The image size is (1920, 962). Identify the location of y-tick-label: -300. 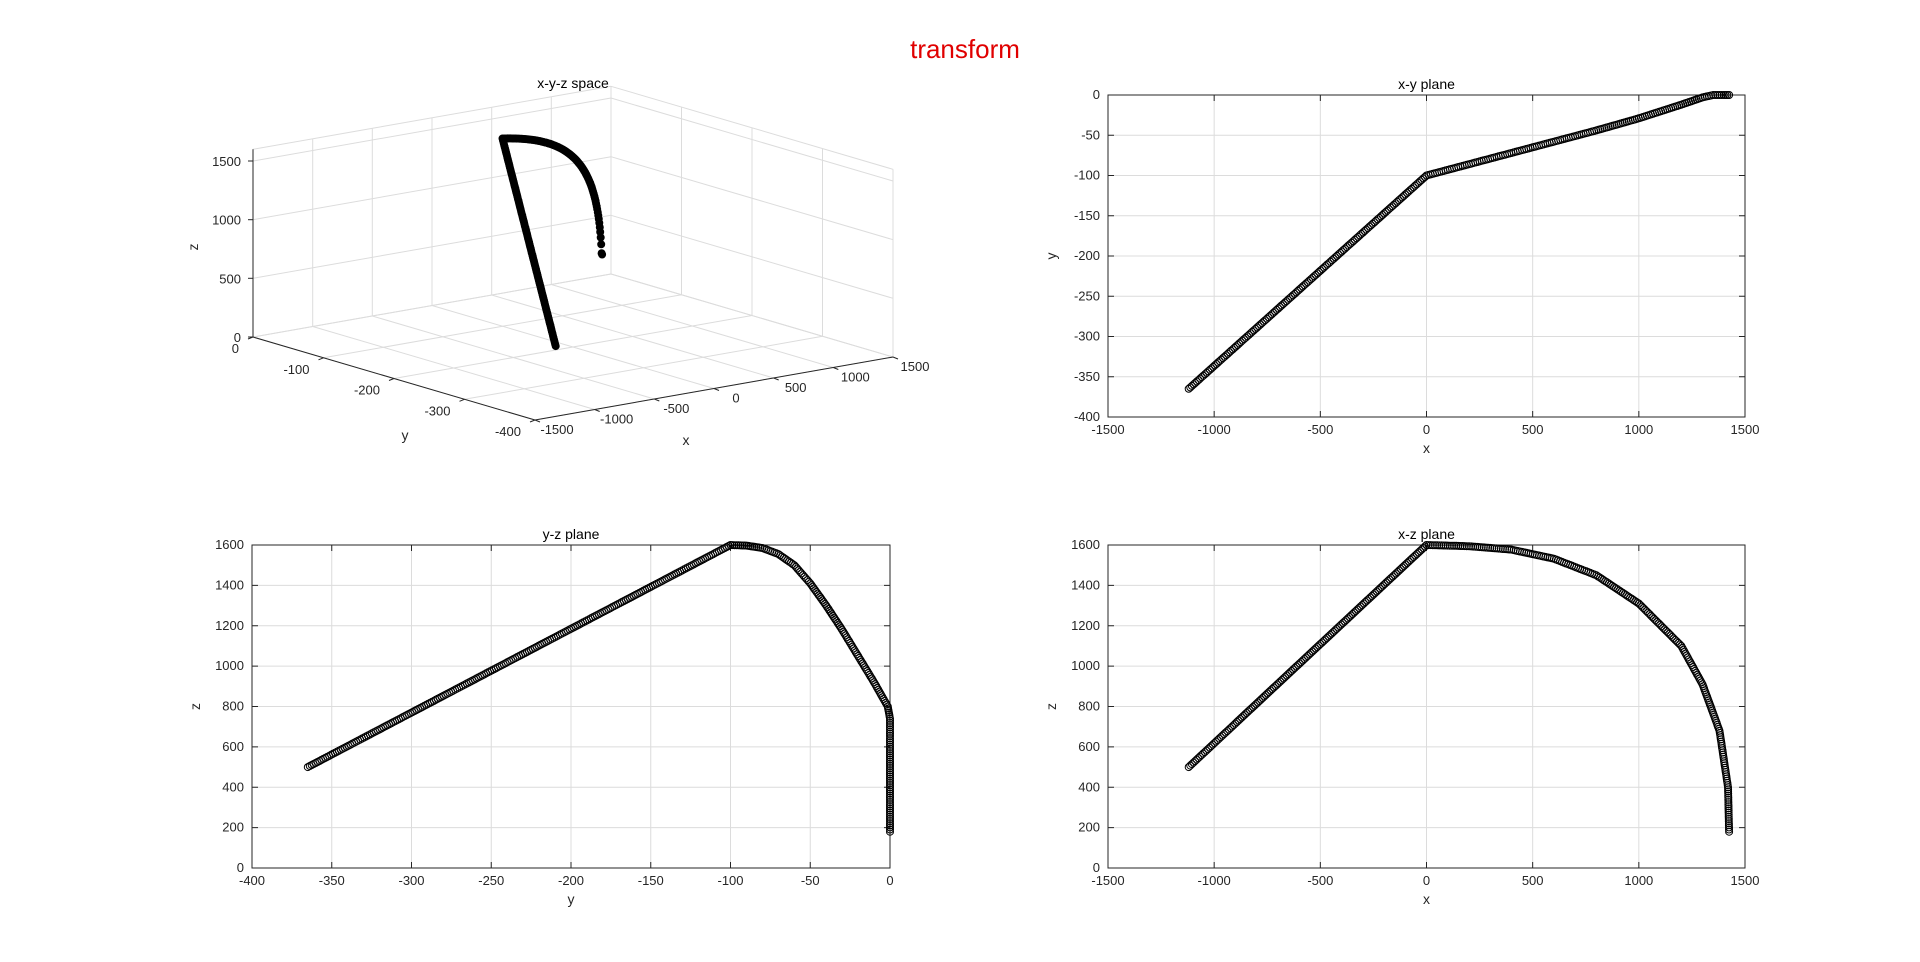
(1087, 336).